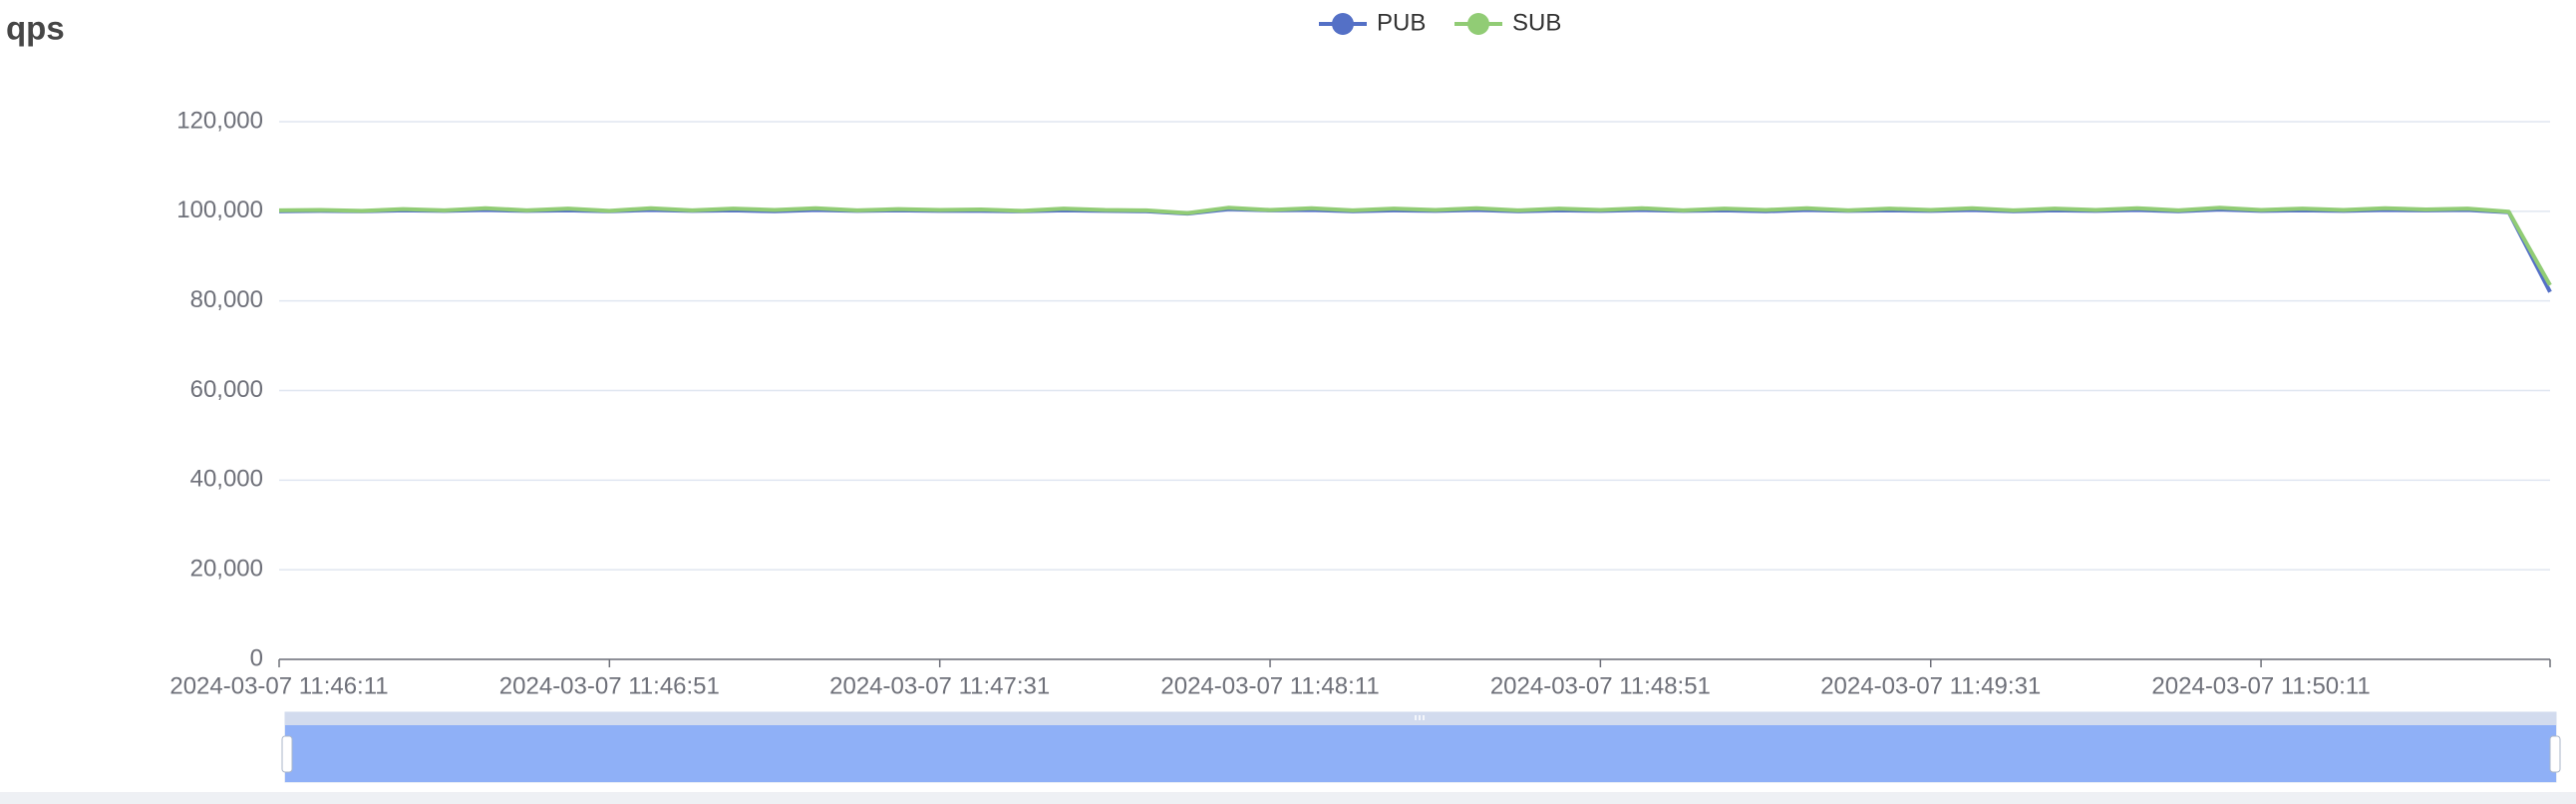  What do you see at coordinates (1288, 798) in the screenshot?
I see `bottom-shadow` at bounding box center [1288, 798].